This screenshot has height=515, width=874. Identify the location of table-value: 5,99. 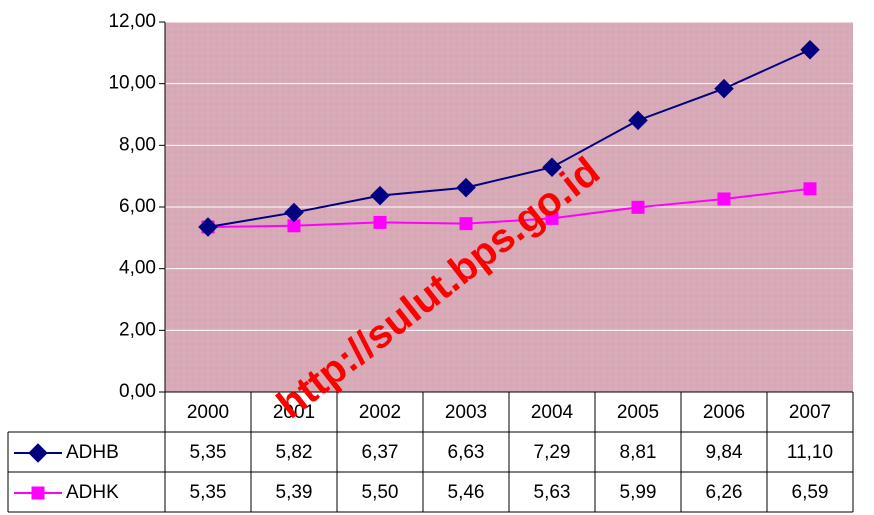
(638, 492).